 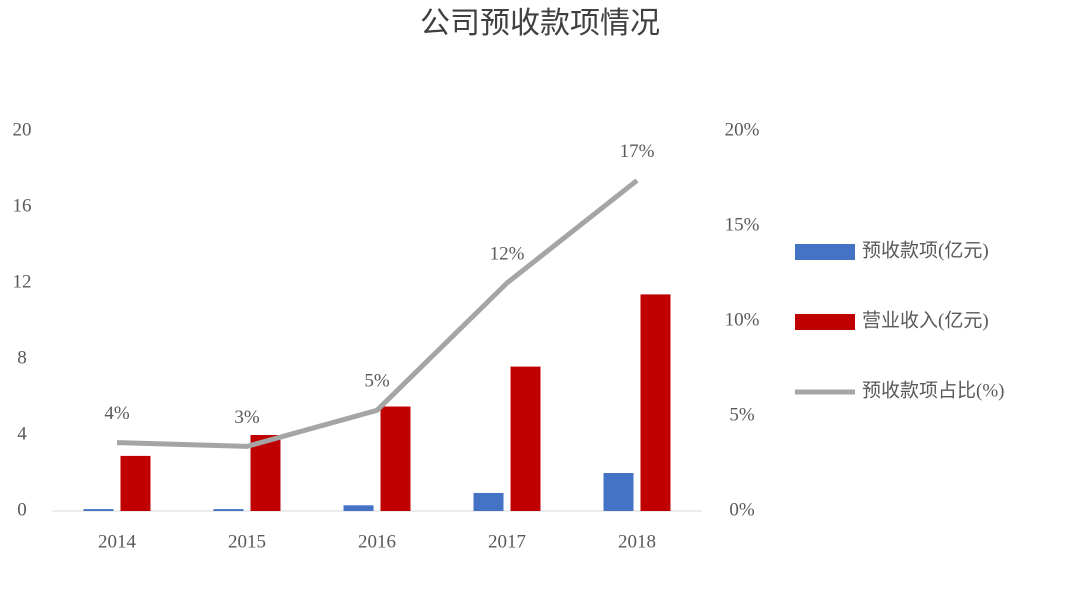 I want to click on chart-title: 公司预收款项情况, so click(x=540, y=23).